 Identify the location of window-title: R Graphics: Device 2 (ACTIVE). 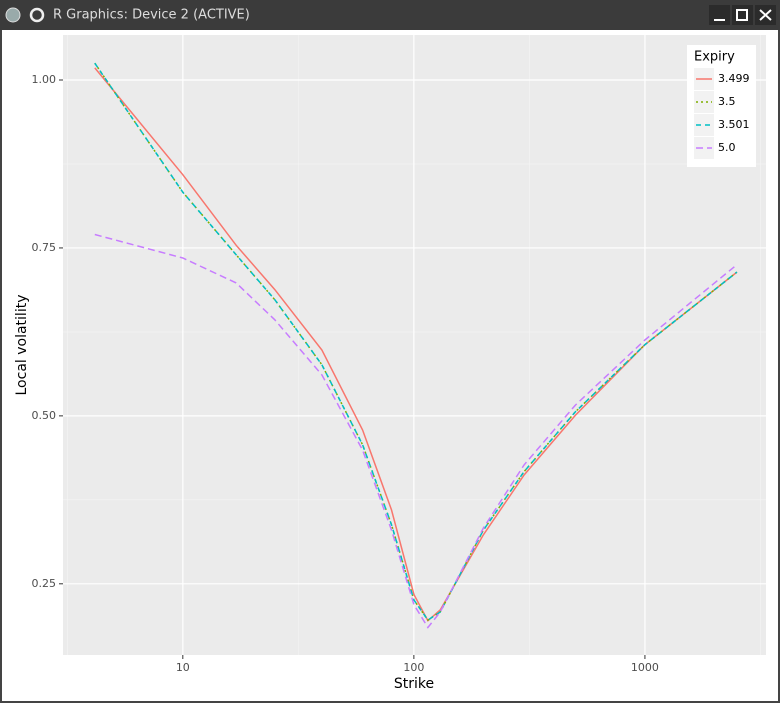
(151, 15).